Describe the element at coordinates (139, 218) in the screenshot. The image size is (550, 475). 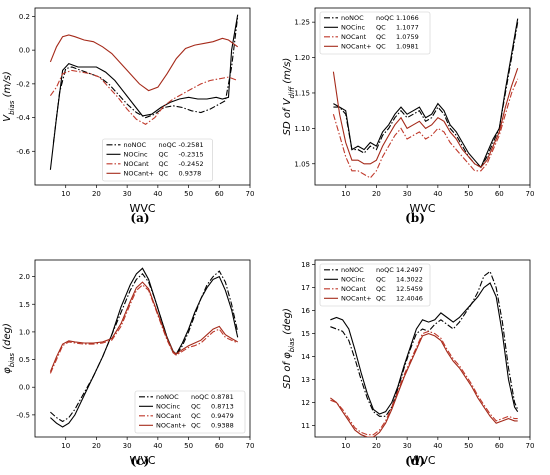
I see `panel-caption: (a)` at that location.